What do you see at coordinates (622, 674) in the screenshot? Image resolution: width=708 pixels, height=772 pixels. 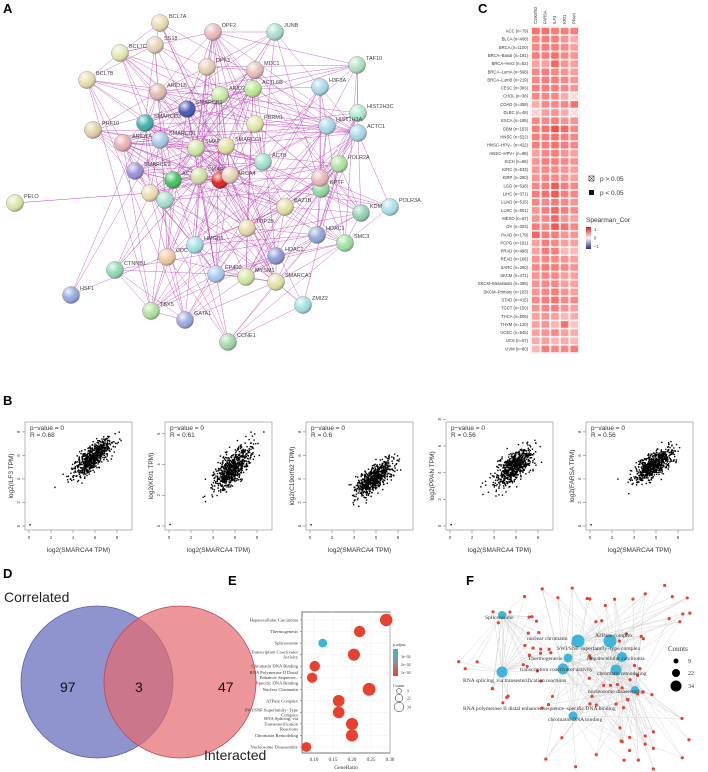 I see `term-label: chromatin remodeling` at bounding box center [622, 674].